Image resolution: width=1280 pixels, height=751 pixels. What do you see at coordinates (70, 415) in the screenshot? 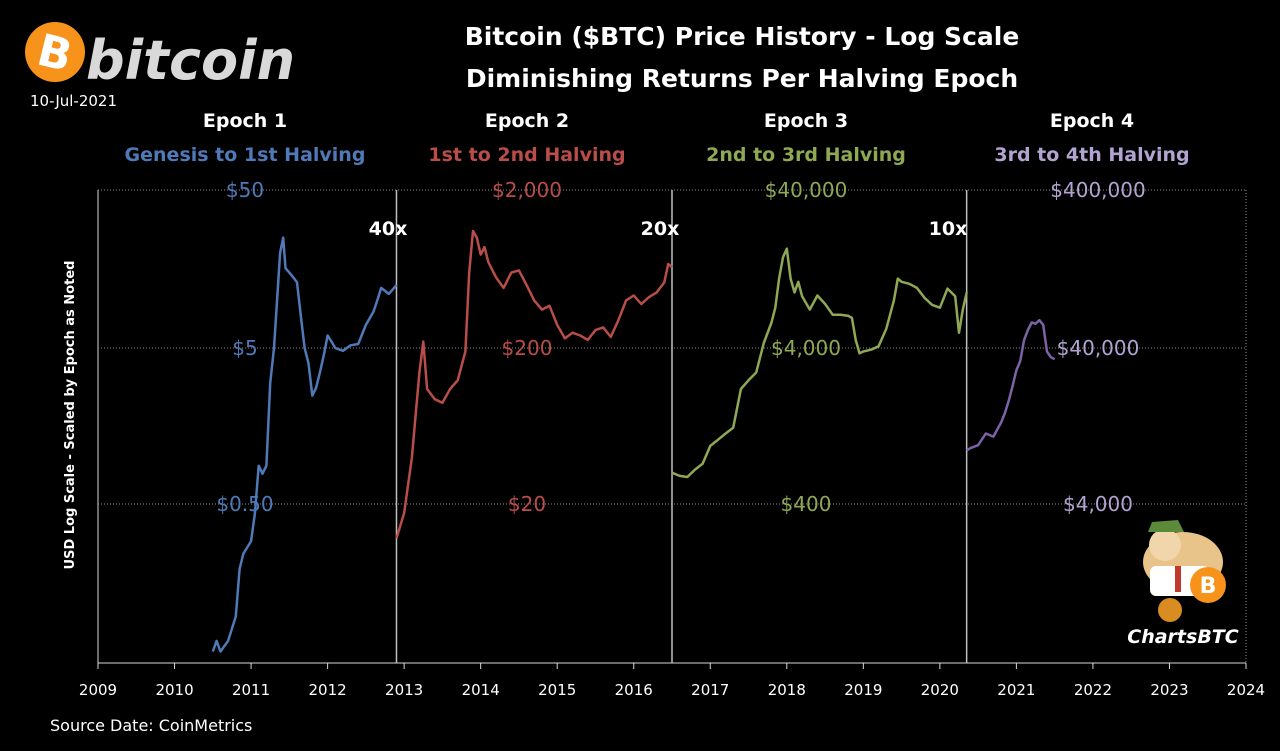
I see `y-axis-label: USD Log Scale - Scaled by Epoch as Noted` at bounding box center [70, 415].